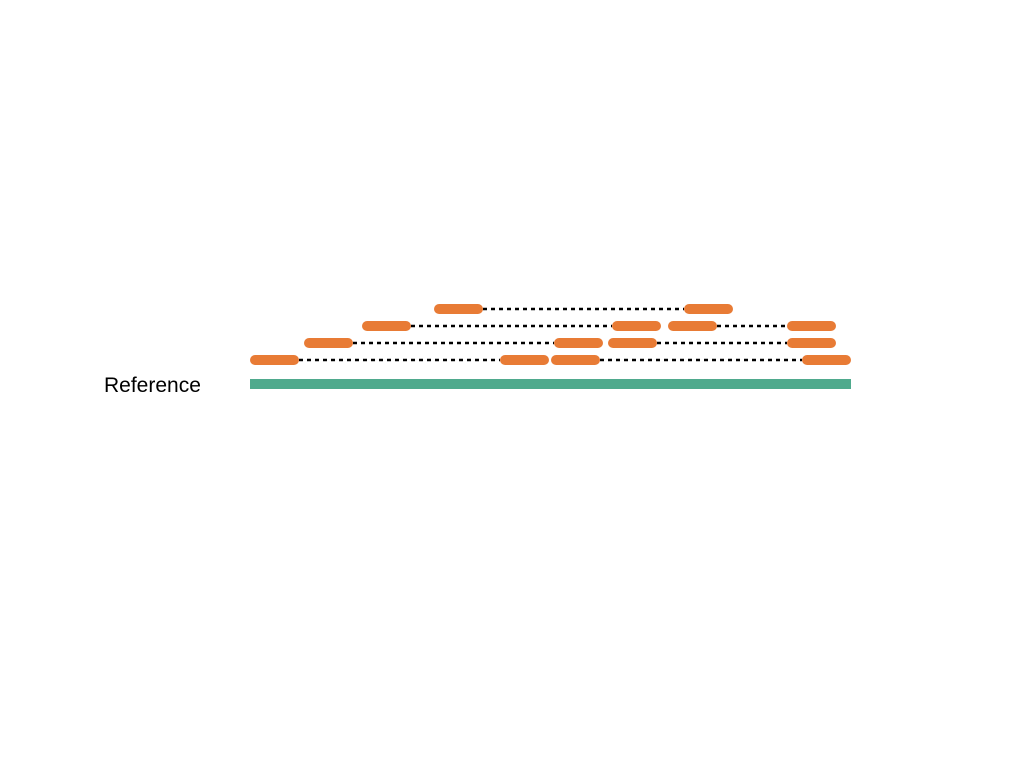  Describe the element at coordinates (152, 385) in the screenshot. I see `reference-label: Reference` at that location.